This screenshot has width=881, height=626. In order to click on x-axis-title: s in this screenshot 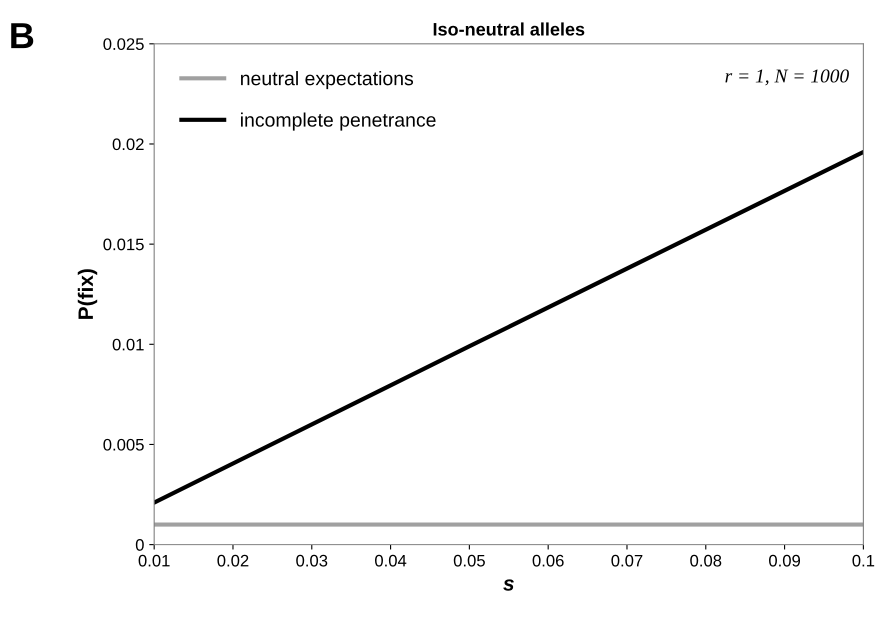, I will do `click(508, 585)`.